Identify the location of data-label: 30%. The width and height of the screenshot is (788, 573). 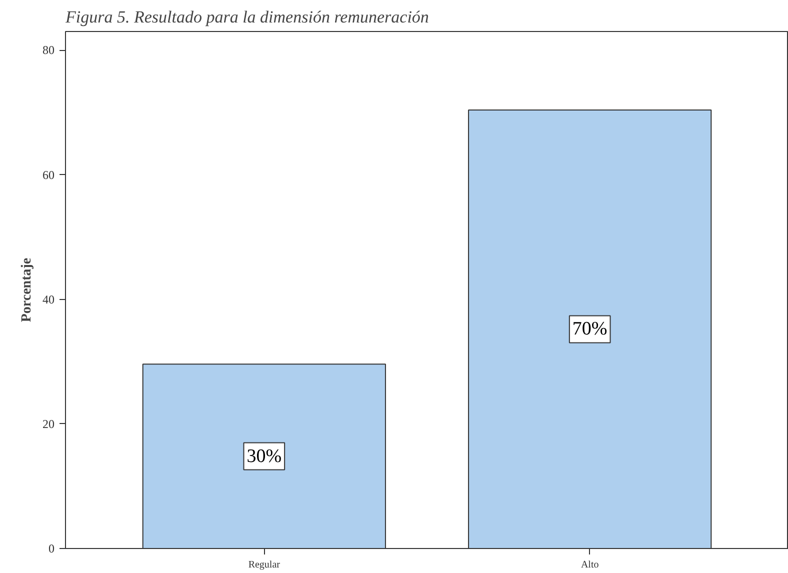
(264, 456).